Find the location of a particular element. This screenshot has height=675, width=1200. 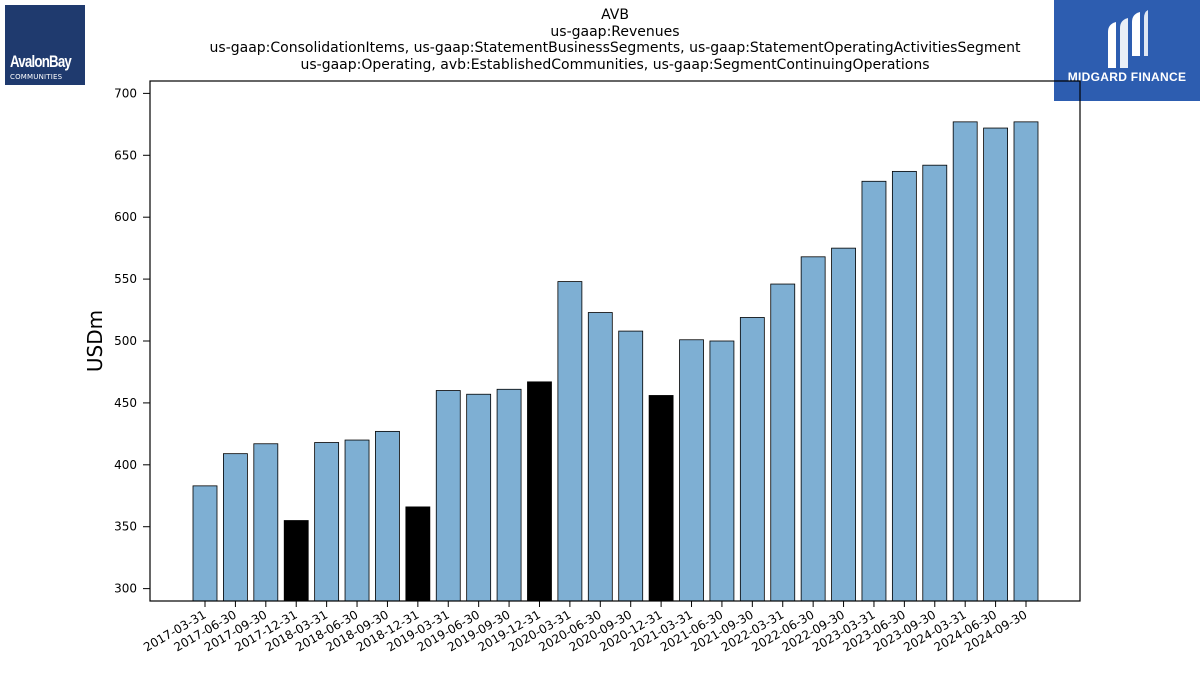

midgard-mark-icon is located at coordinates (1128, 39).